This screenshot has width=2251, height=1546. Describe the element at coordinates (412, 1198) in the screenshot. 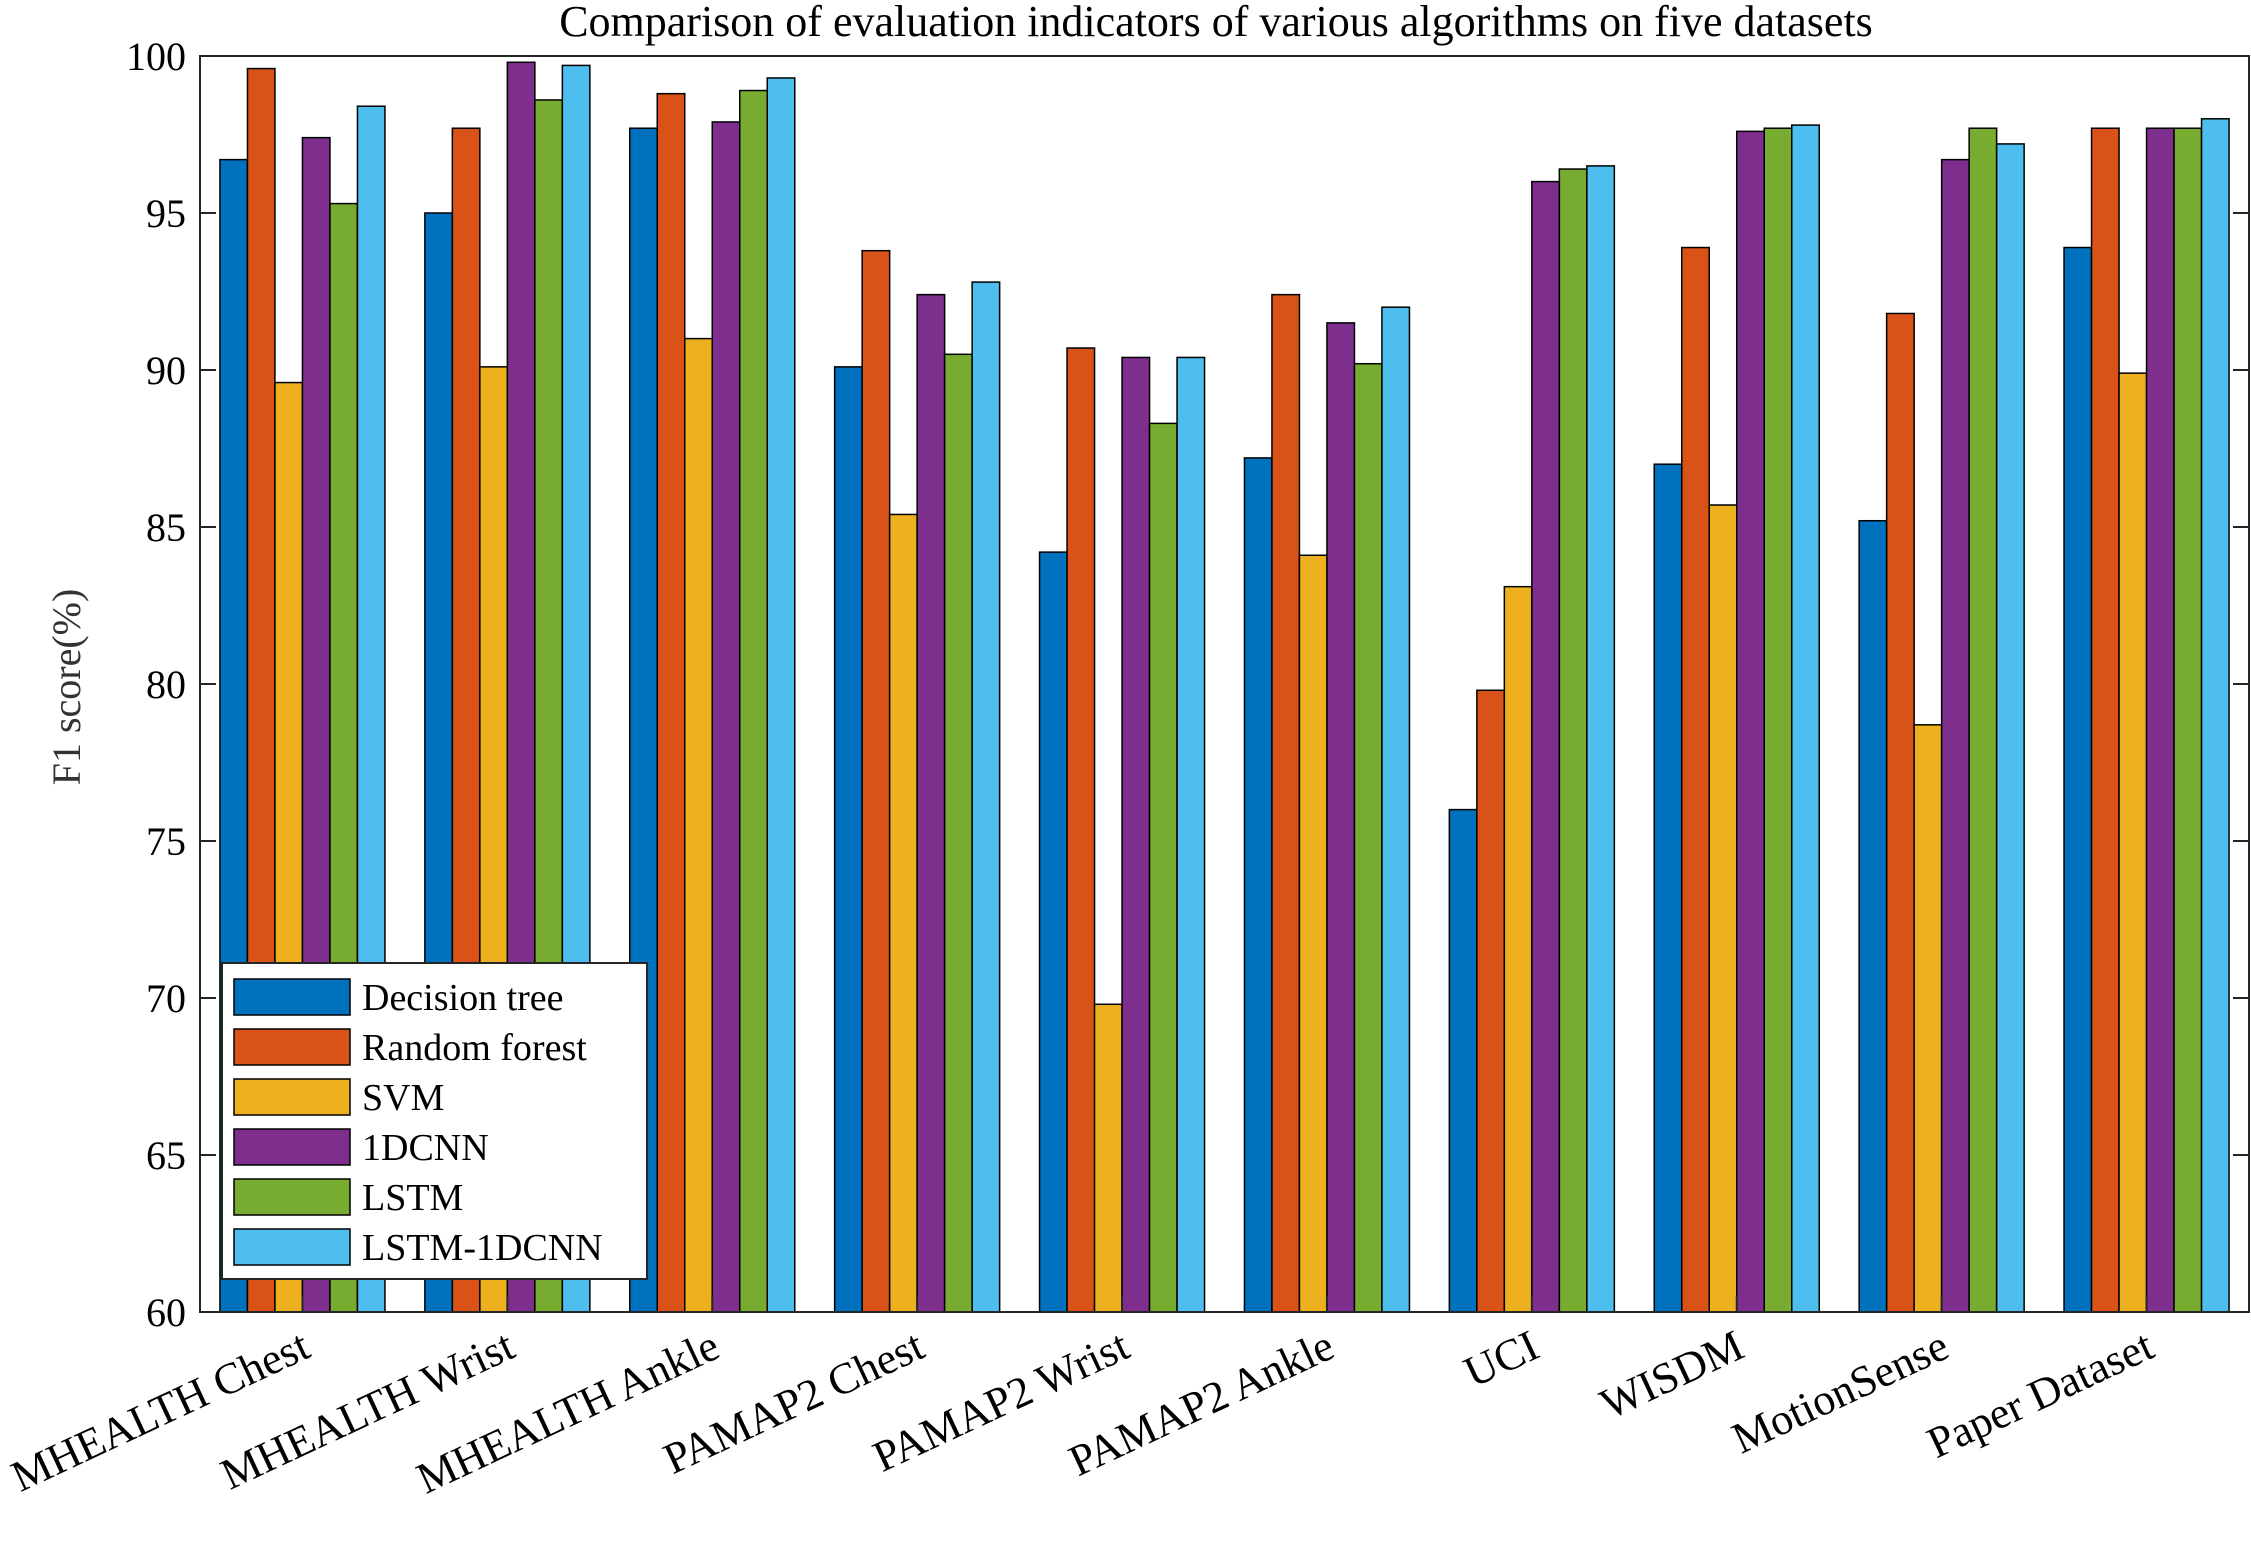

I see `legend-label: LSTM` at that location.